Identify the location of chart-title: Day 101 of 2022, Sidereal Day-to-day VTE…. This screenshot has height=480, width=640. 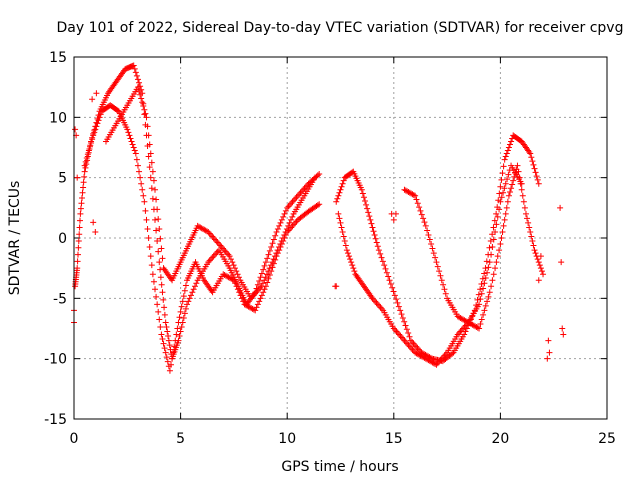
(340, 28).